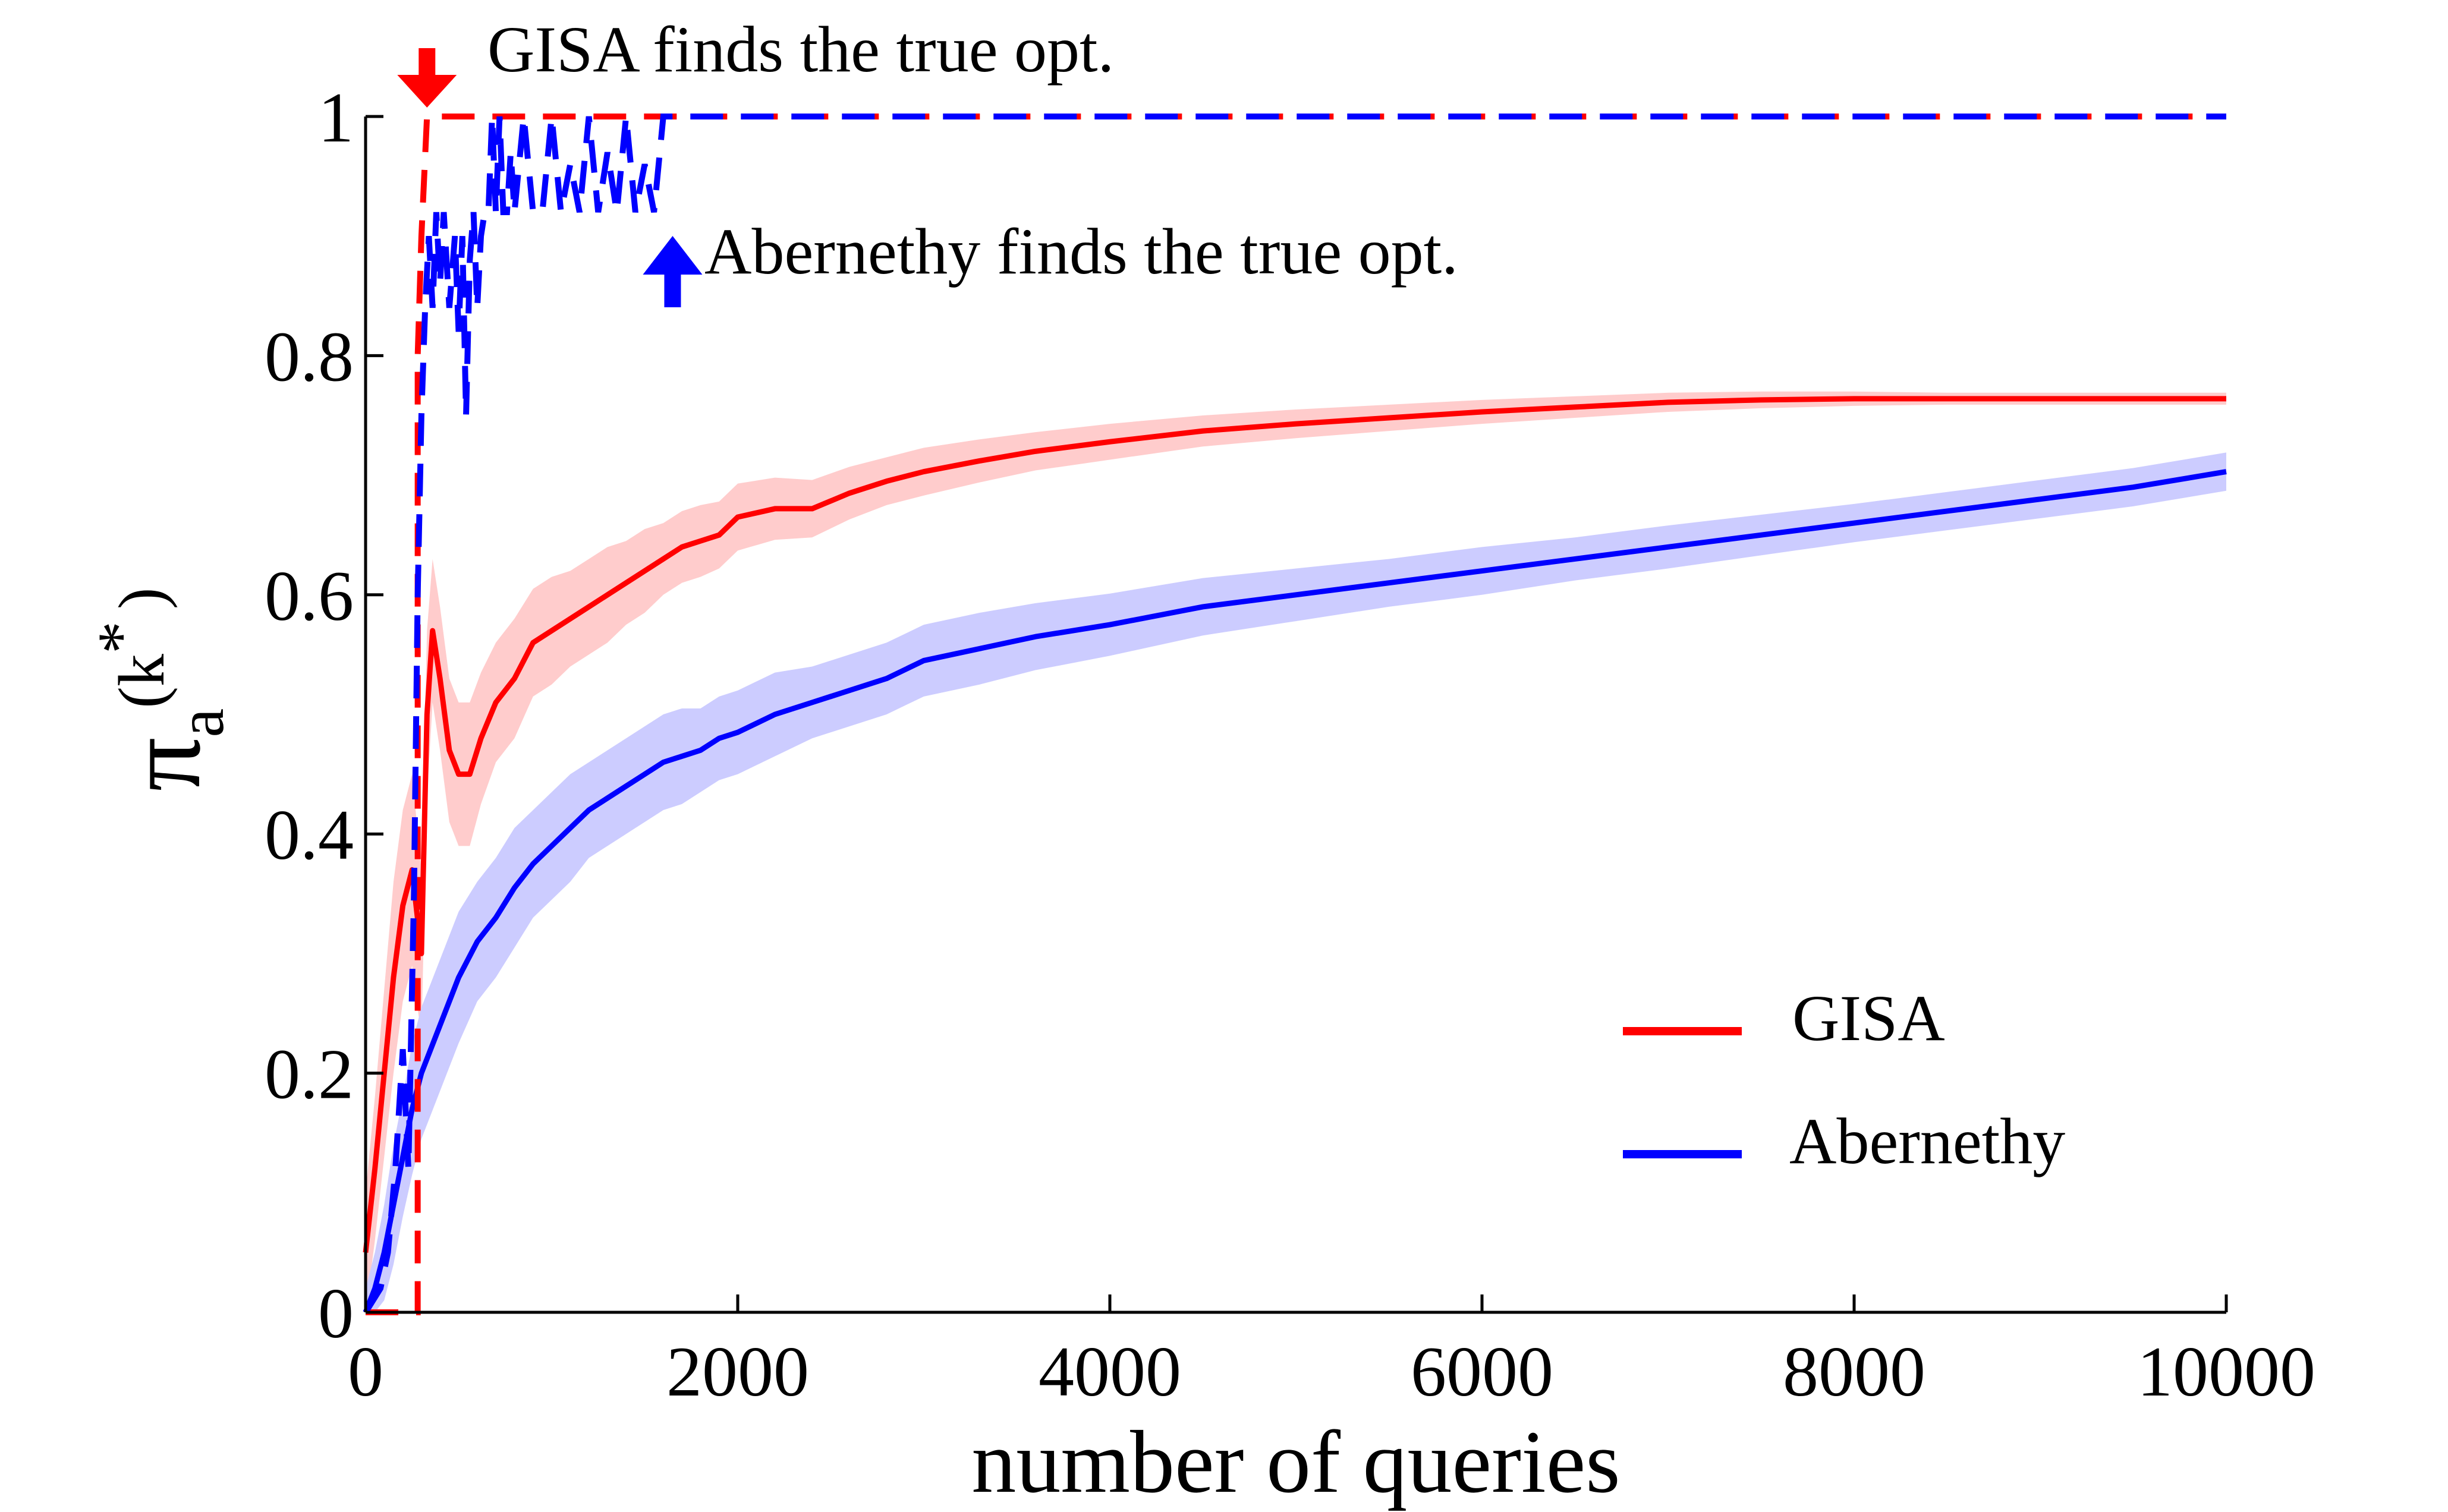 This screenshot has height=1512, width=2448. I want to click on y-axis-label-text: πa(k*), so click(160, 690).